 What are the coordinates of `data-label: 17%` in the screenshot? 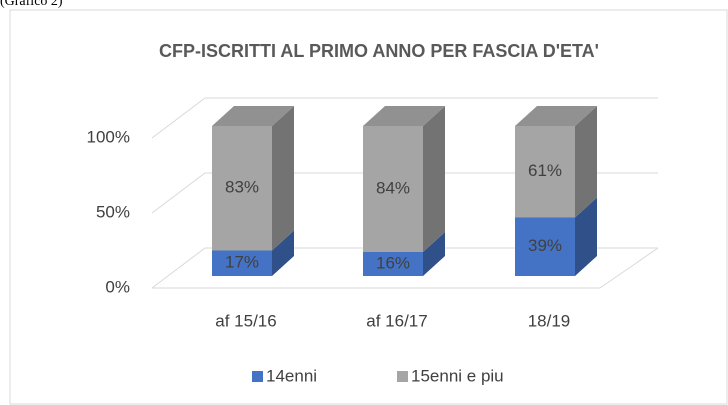 It's located at (242, 262).